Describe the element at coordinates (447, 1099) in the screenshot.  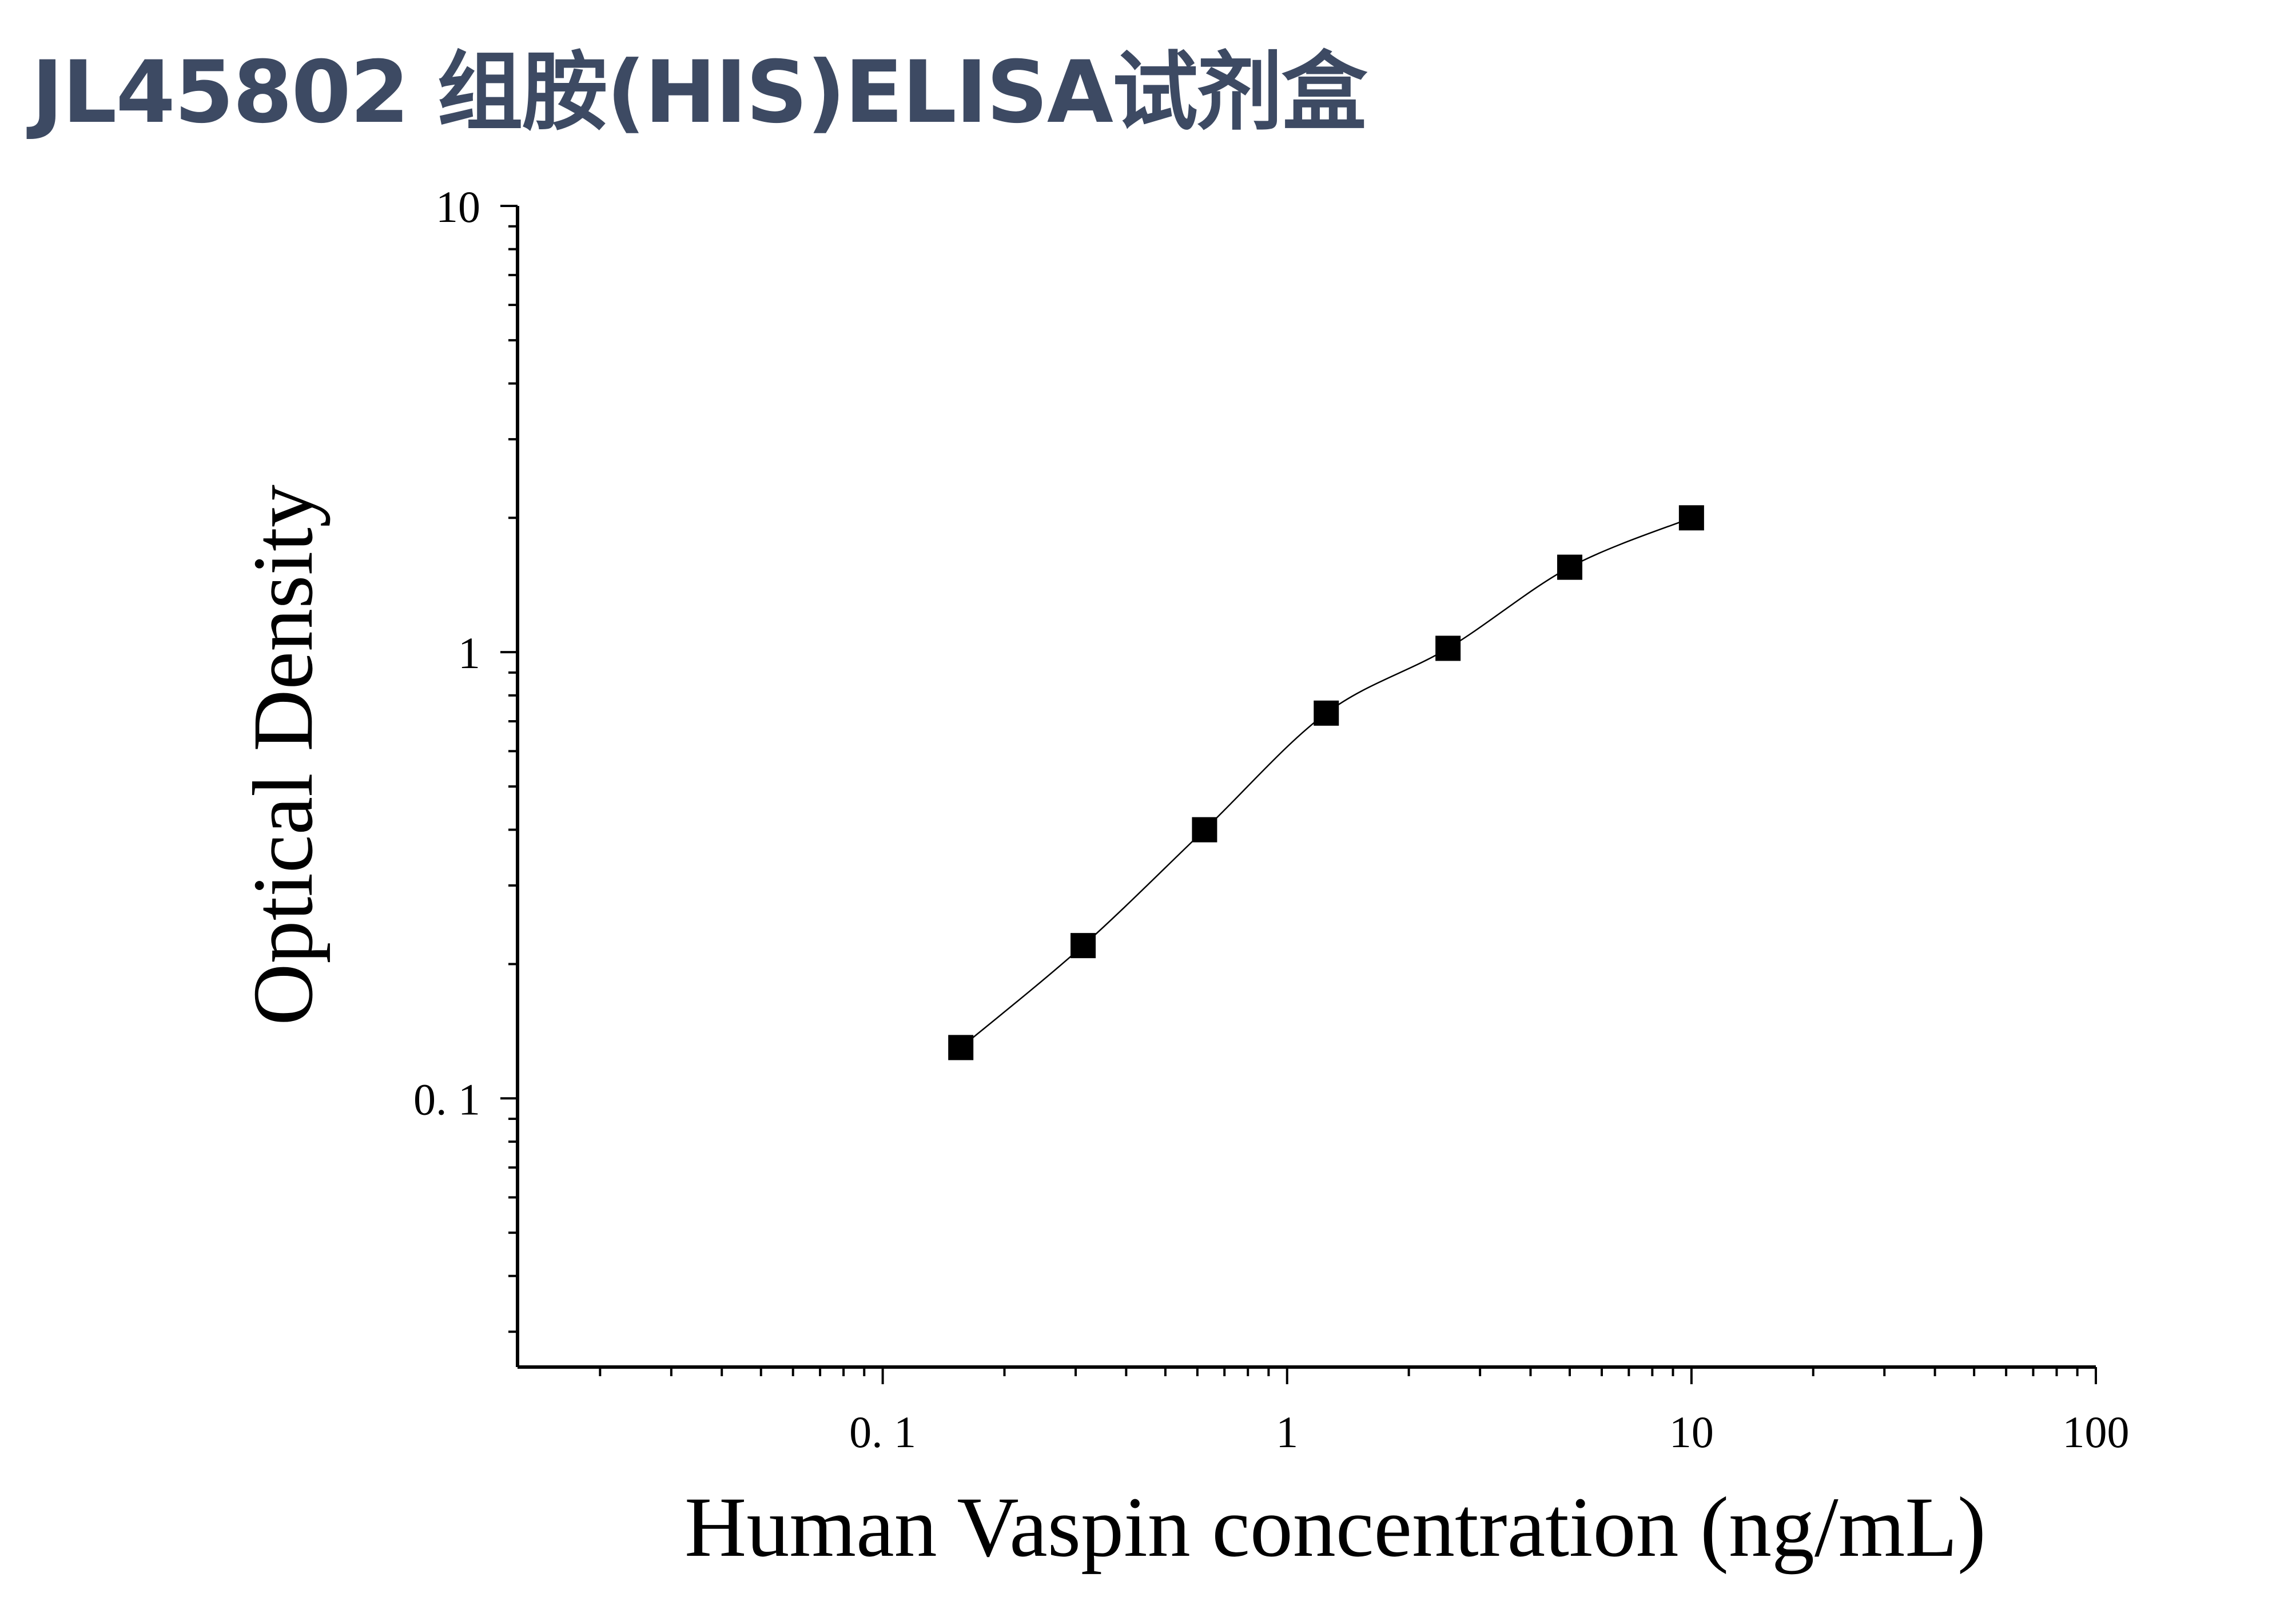
I see `y-tick-label: 0. 1` at that location.